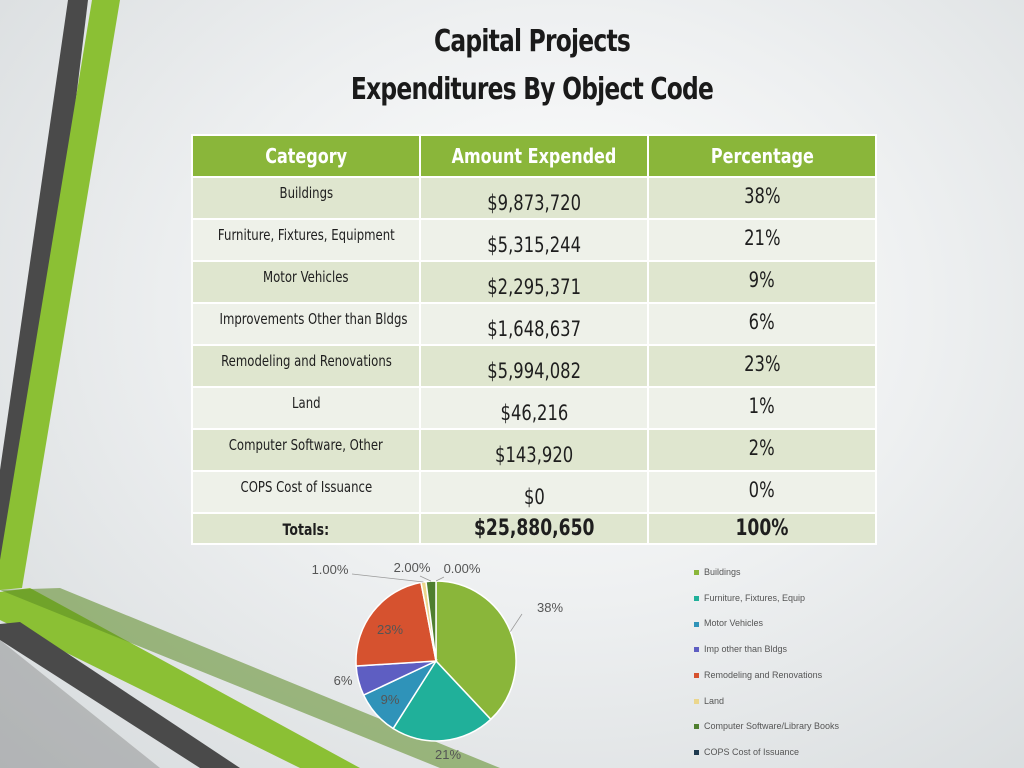  I want to click on header-category: Category, so click(306, 156).